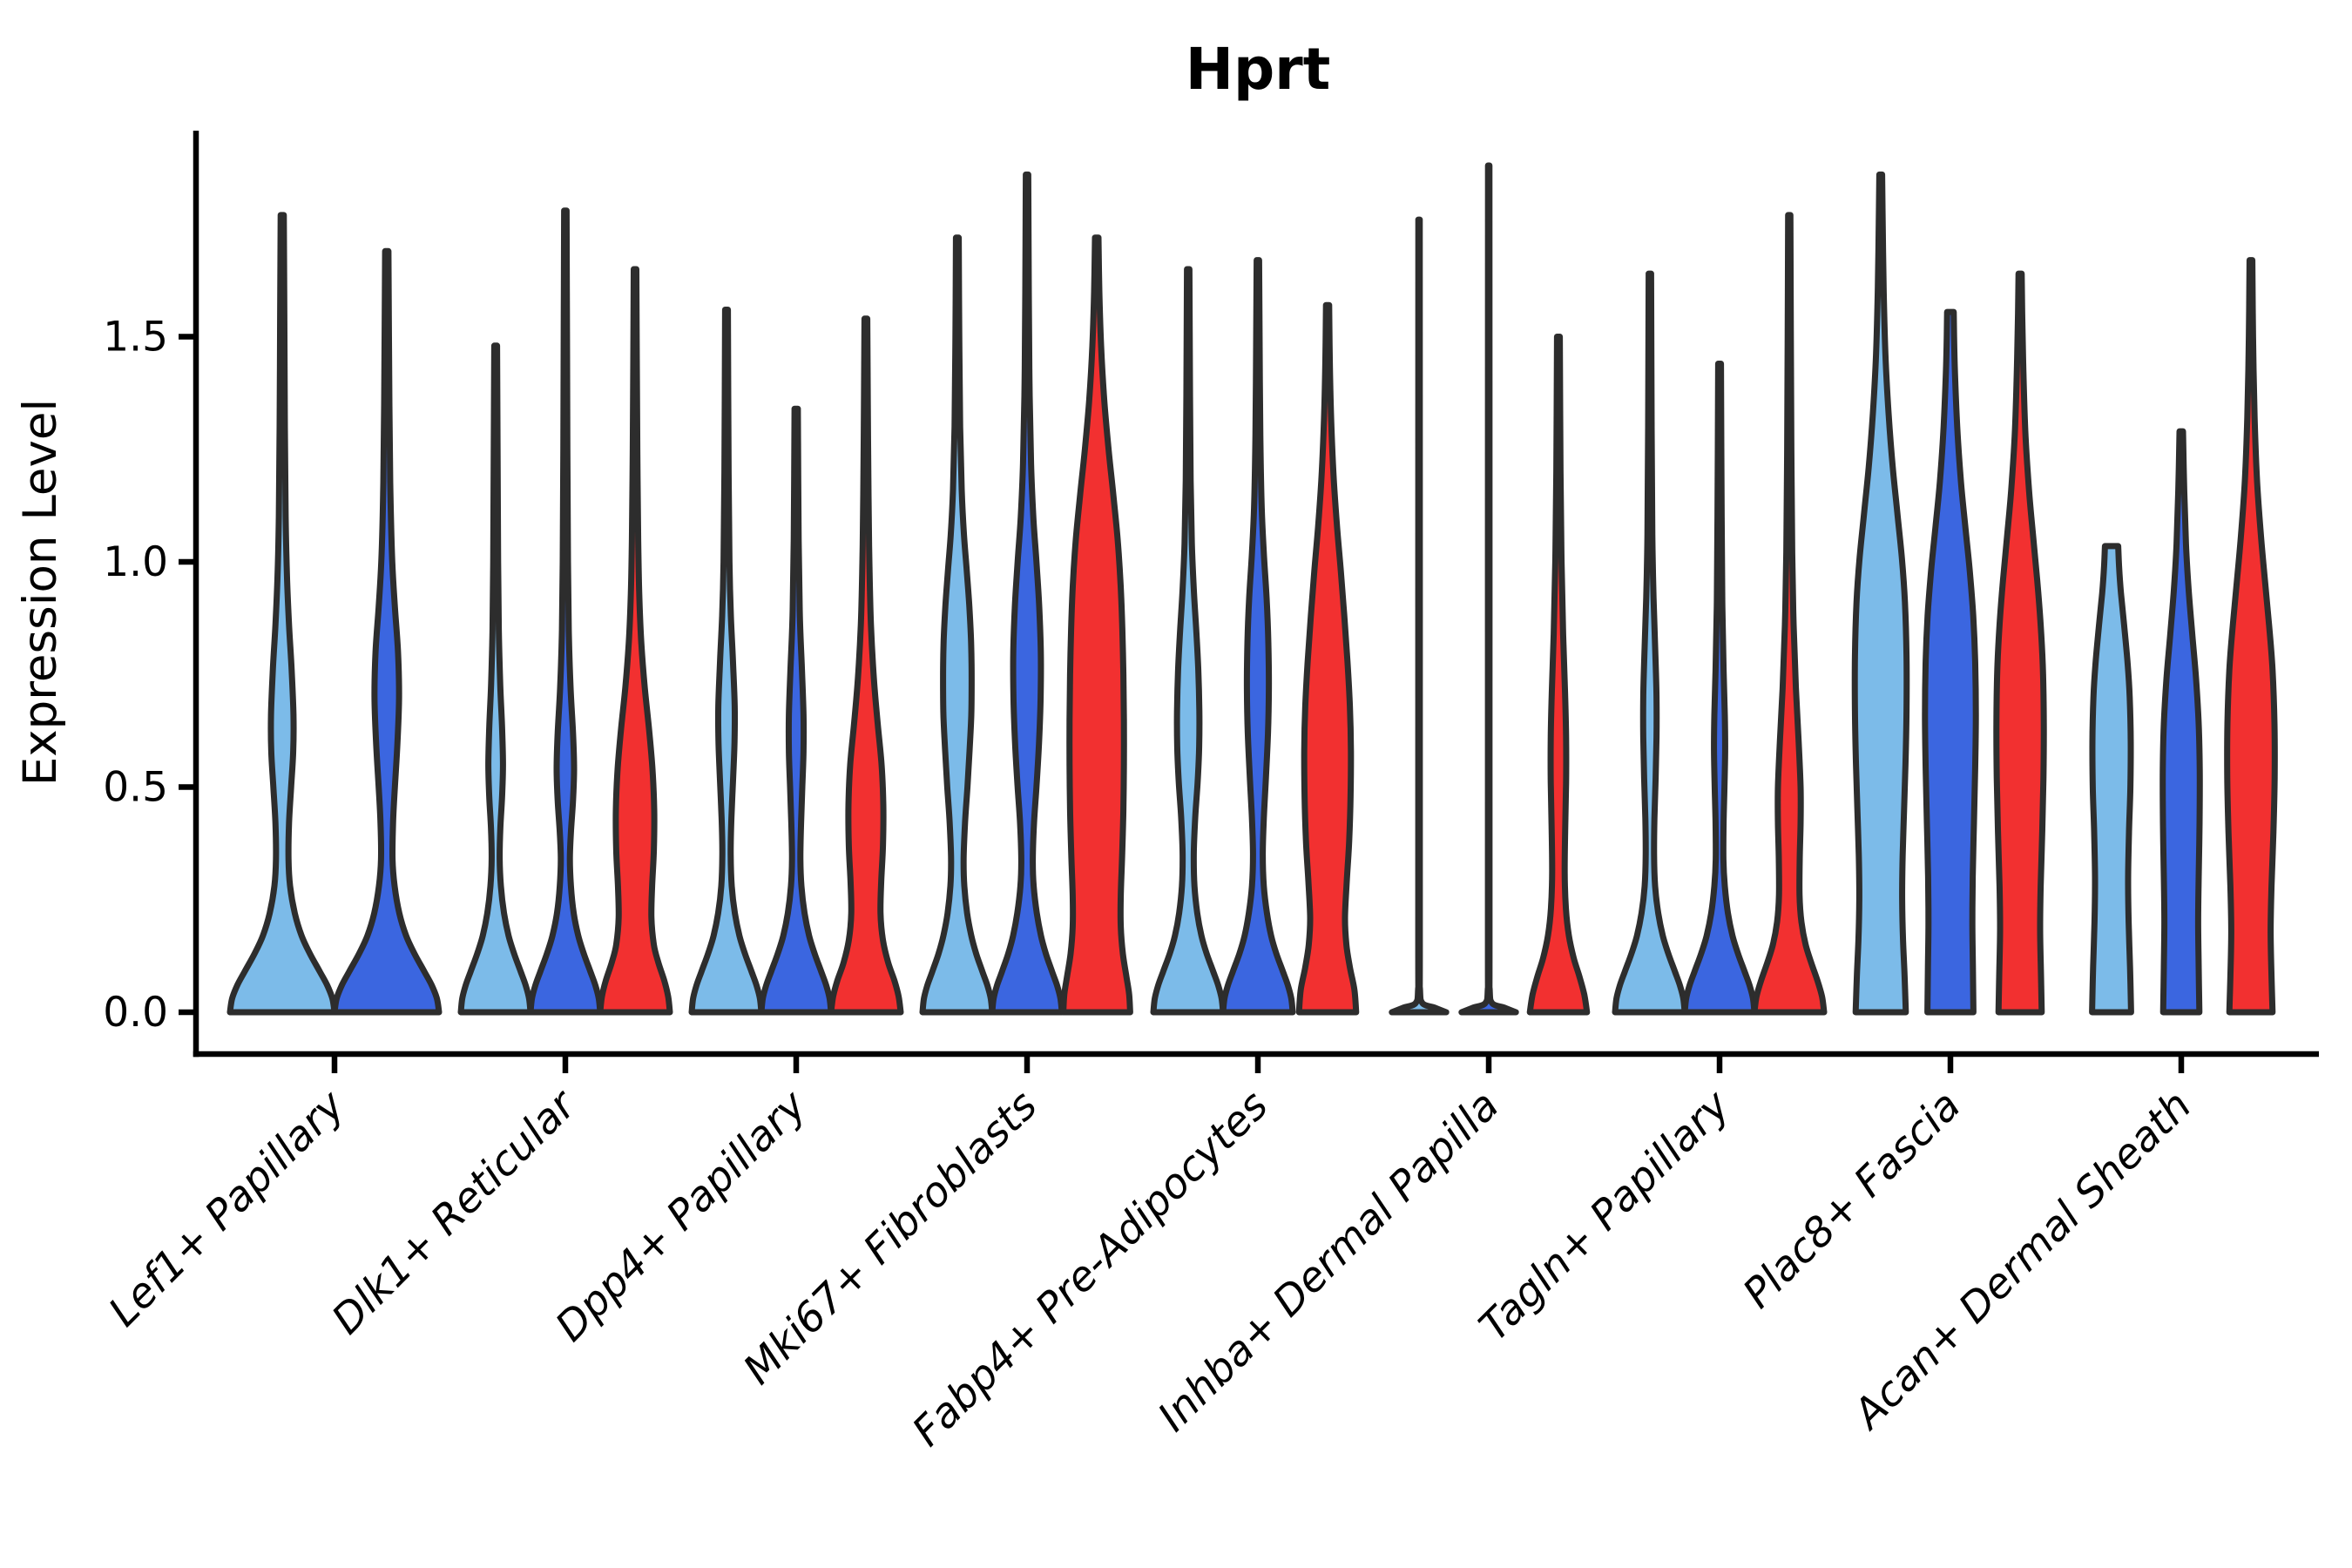 Image resolution: width=2352 pixels, height=1568 pixels. Describe the element at coordinates (681, 1216) in the screenshot. I see `x-tick-label: Dpp4+ Papillary` at that location.